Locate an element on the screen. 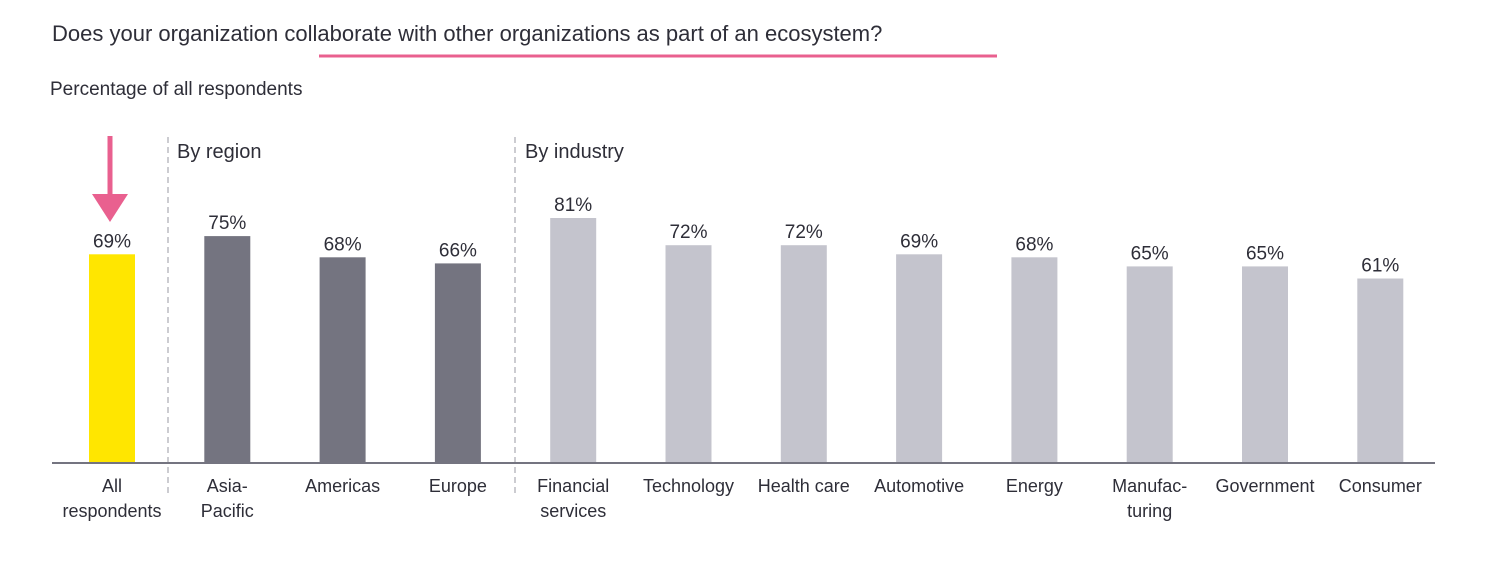 The width and height of the screenshot is (1487, 567). category-label: Asia- is located at coordinates (227, 486).